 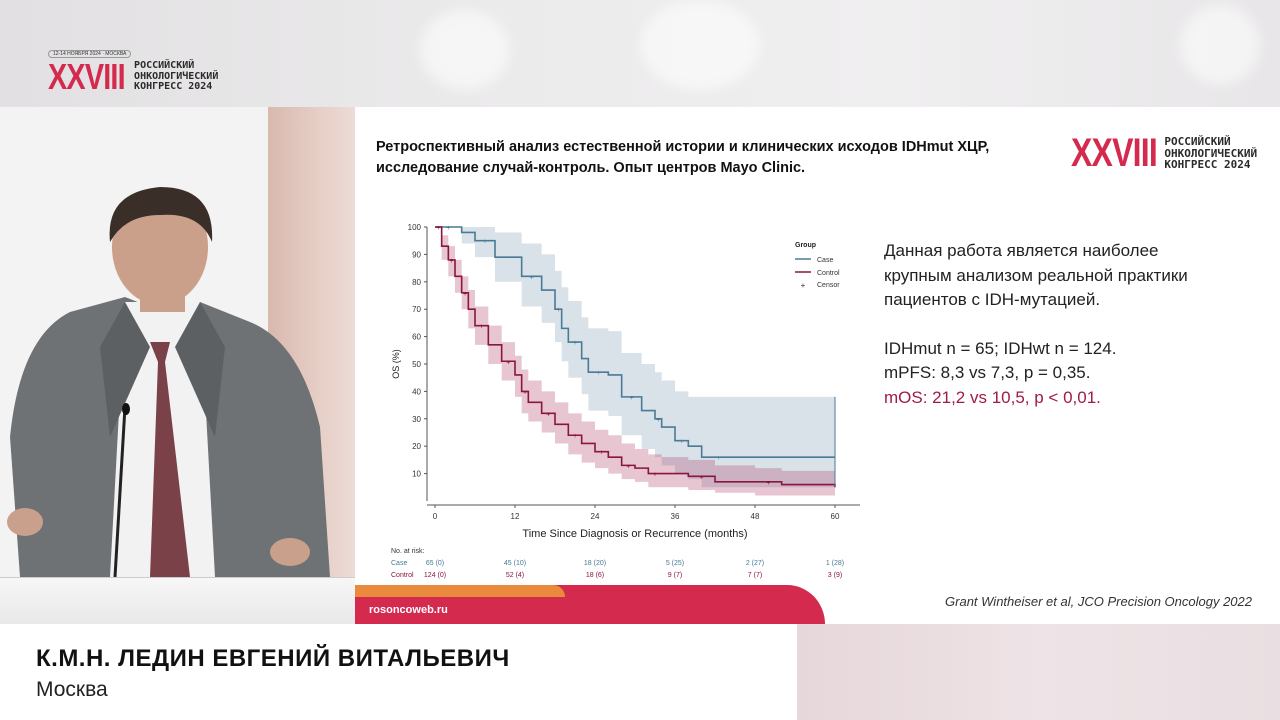 I want to click on lower-third, so click(x=398, y=672).